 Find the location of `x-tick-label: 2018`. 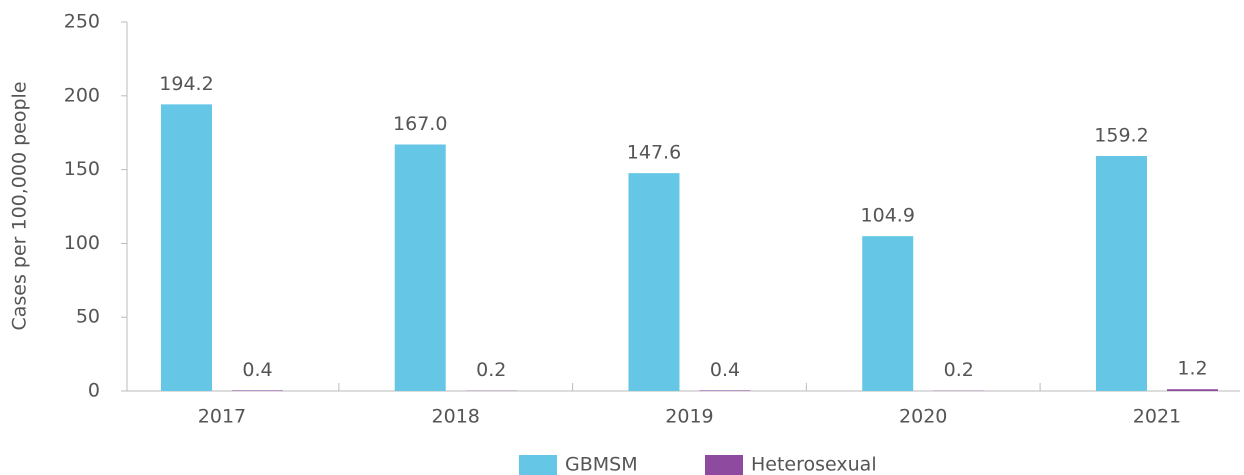

x-tick-label: 2018 is located at coordinates (456, 417).